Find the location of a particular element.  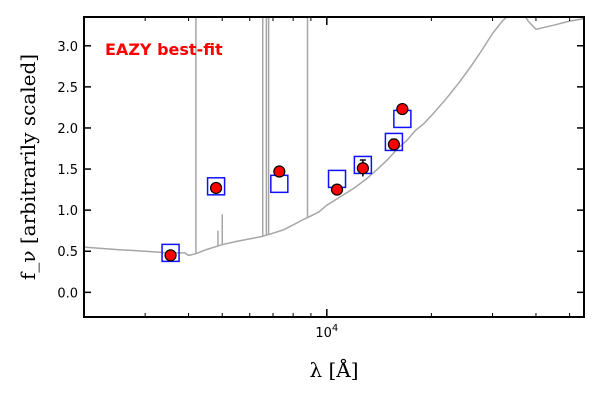

y-axis-title: f_ν [arbitrarily scaled] is located at coordinates (28, 167).